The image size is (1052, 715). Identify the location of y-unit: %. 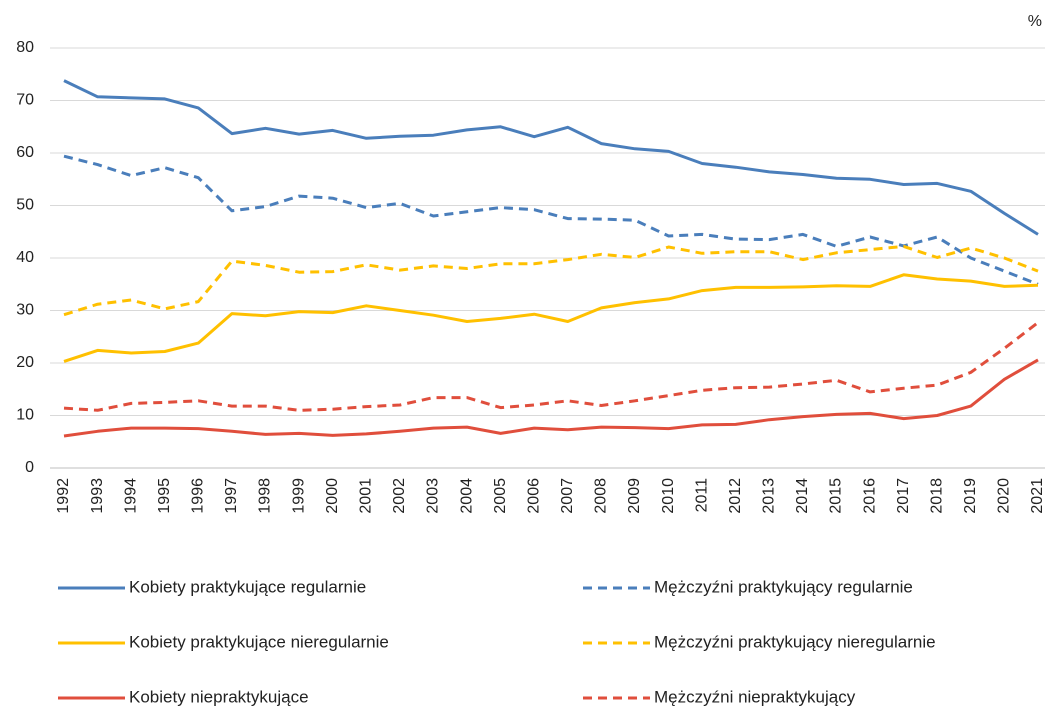
(1035, 21).